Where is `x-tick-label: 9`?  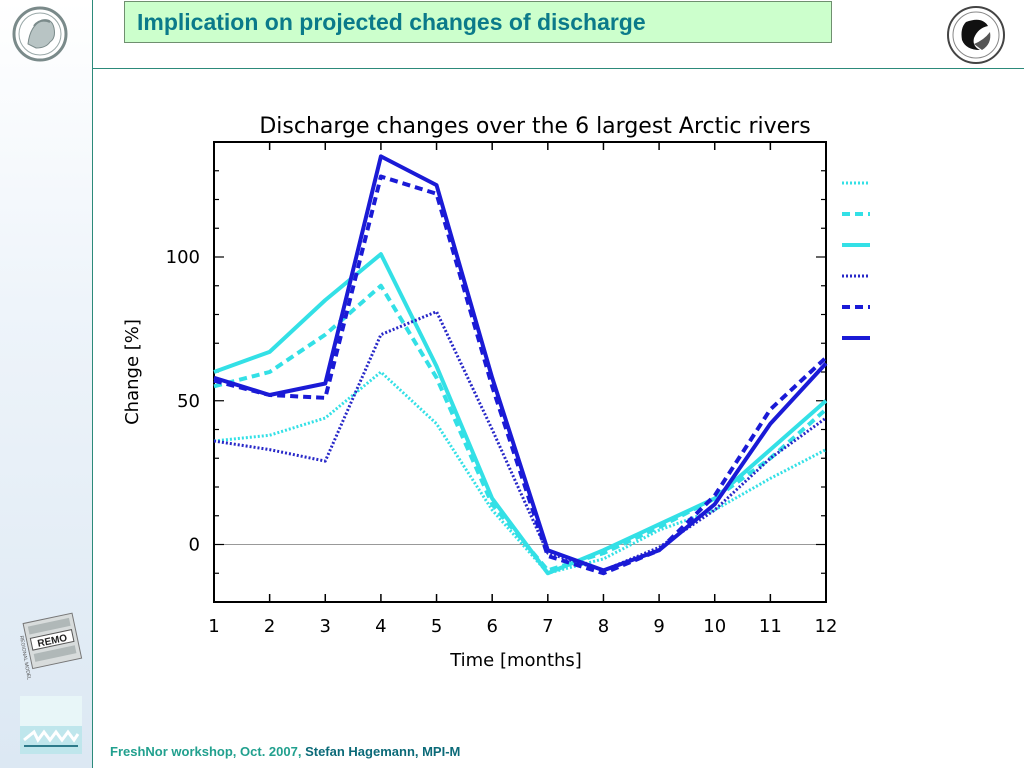
x-tick-label: 9 is located at coordinates (658, 626).